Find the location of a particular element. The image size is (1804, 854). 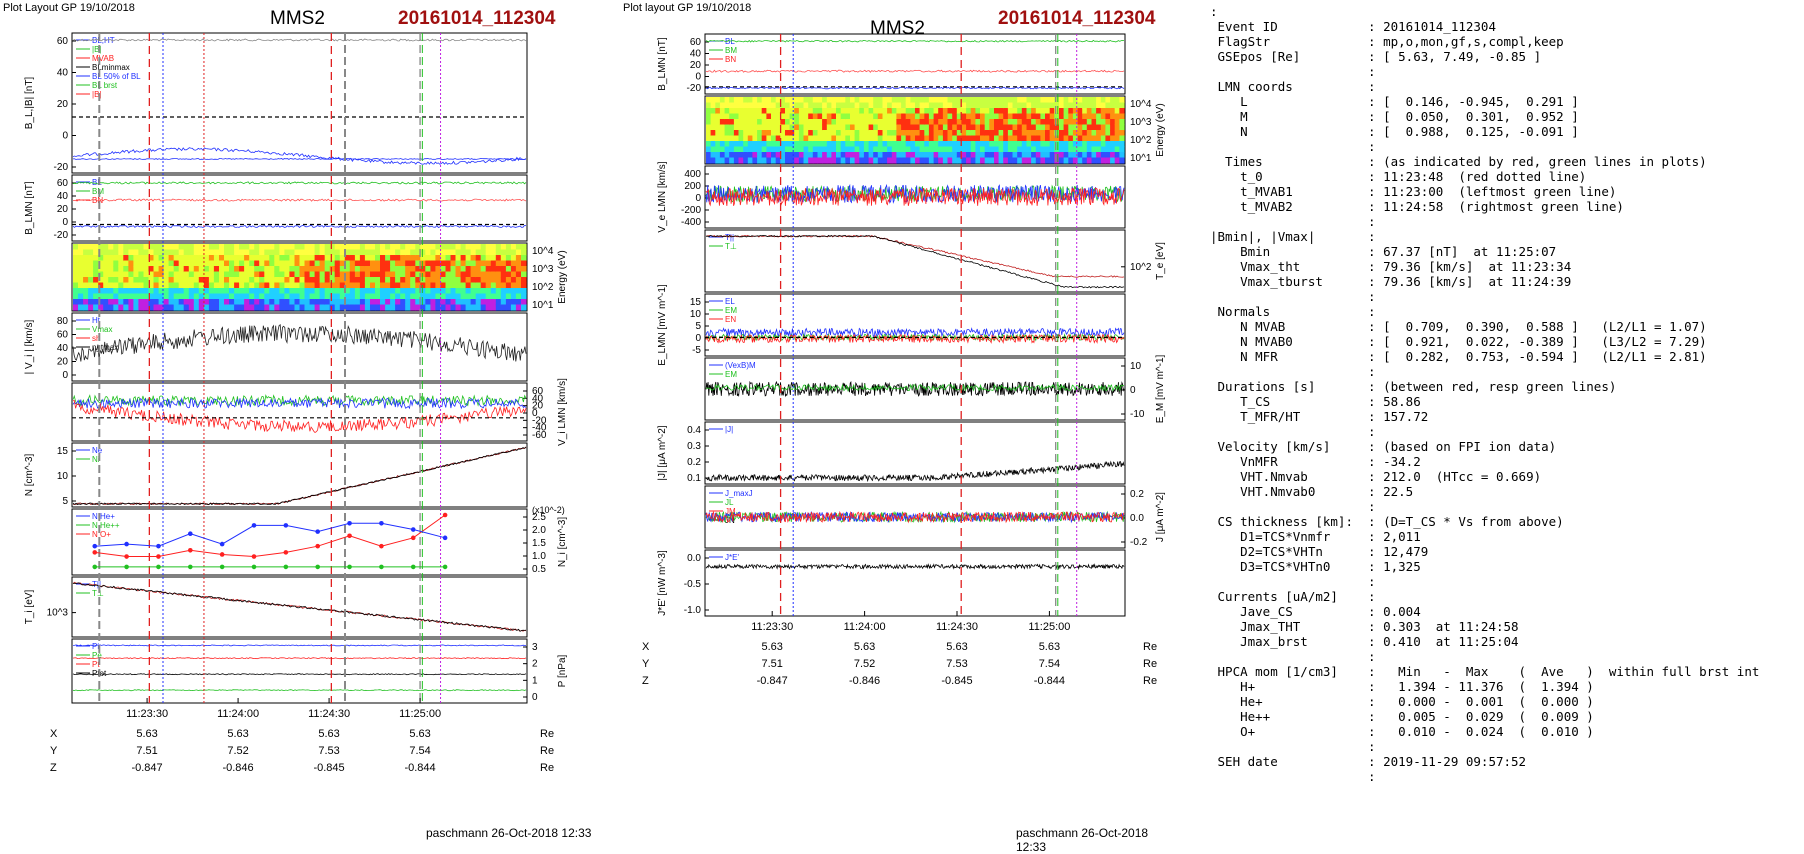

ni-series-line is located at coordinates (270, 536).